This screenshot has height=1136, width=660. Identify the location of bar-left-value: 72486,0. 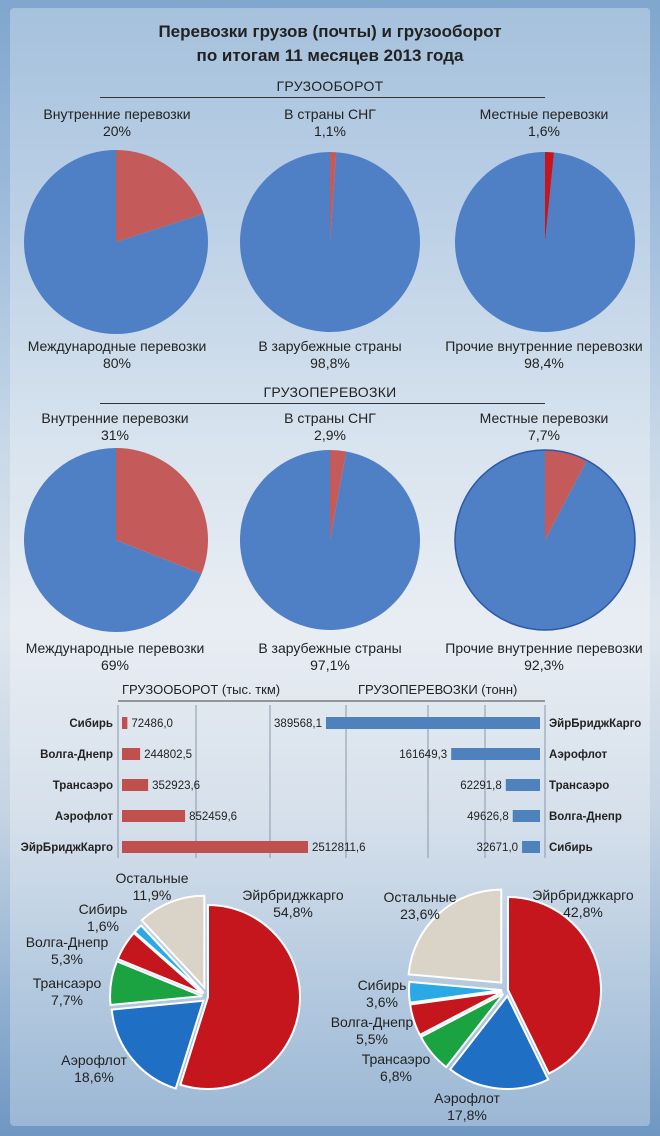
(152, 724).